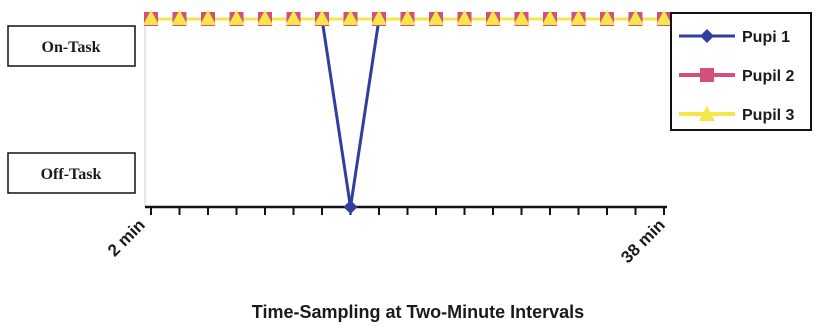 Image resolution: width=817 pixels, height=329 pixels. What do you see at coordinates (766, 37) in the screenshot?
I see `legend-label-pupil-1: Pupi 1` at bounding box center [766, 37].